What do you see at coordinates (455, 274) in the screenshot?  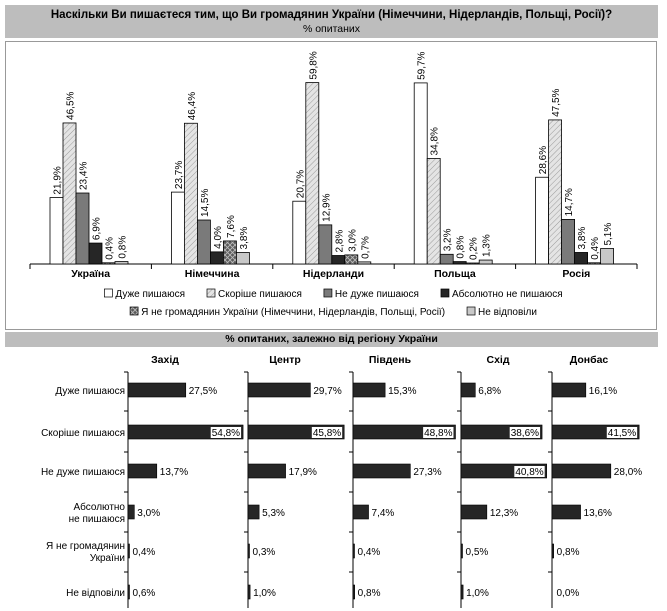 I see `x-tick-label: Польща` at bounding box center [455, 274].